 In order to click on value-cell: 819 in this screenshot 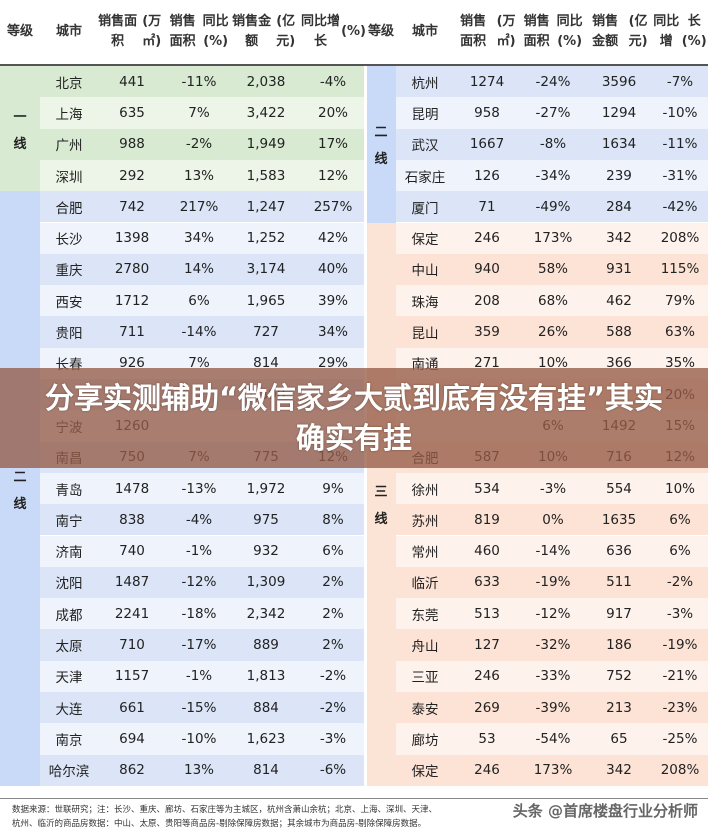, I will do `click(487, 520)`.